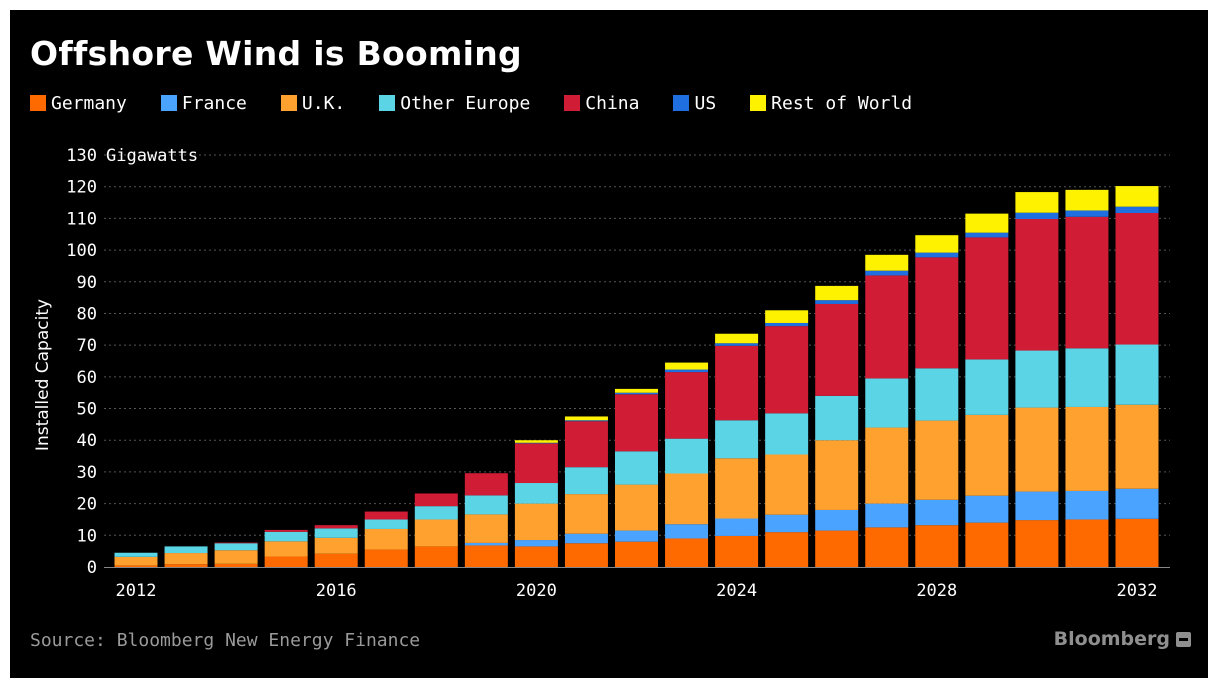 The image size is (1217, 688). I want to click on legend-item: China, so click(601, 103).